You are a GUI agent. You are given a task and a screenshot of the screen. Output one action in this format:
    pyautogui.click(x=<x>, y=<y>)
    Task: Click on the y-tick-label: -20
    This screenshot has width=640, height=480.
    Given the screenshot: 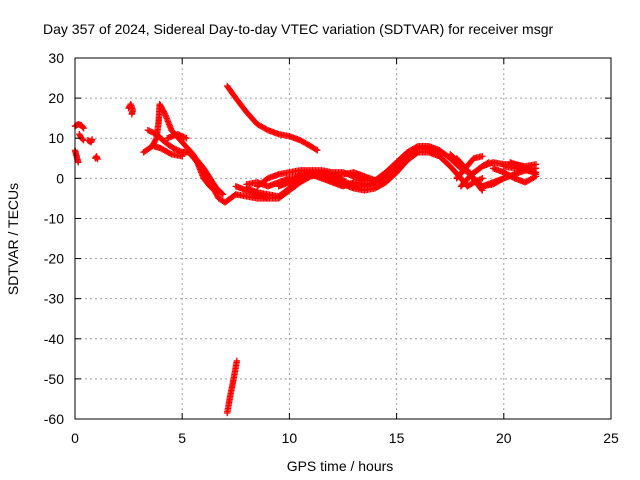 What is the action you would take?
    pyautogui.click(x=54, y=259)
    